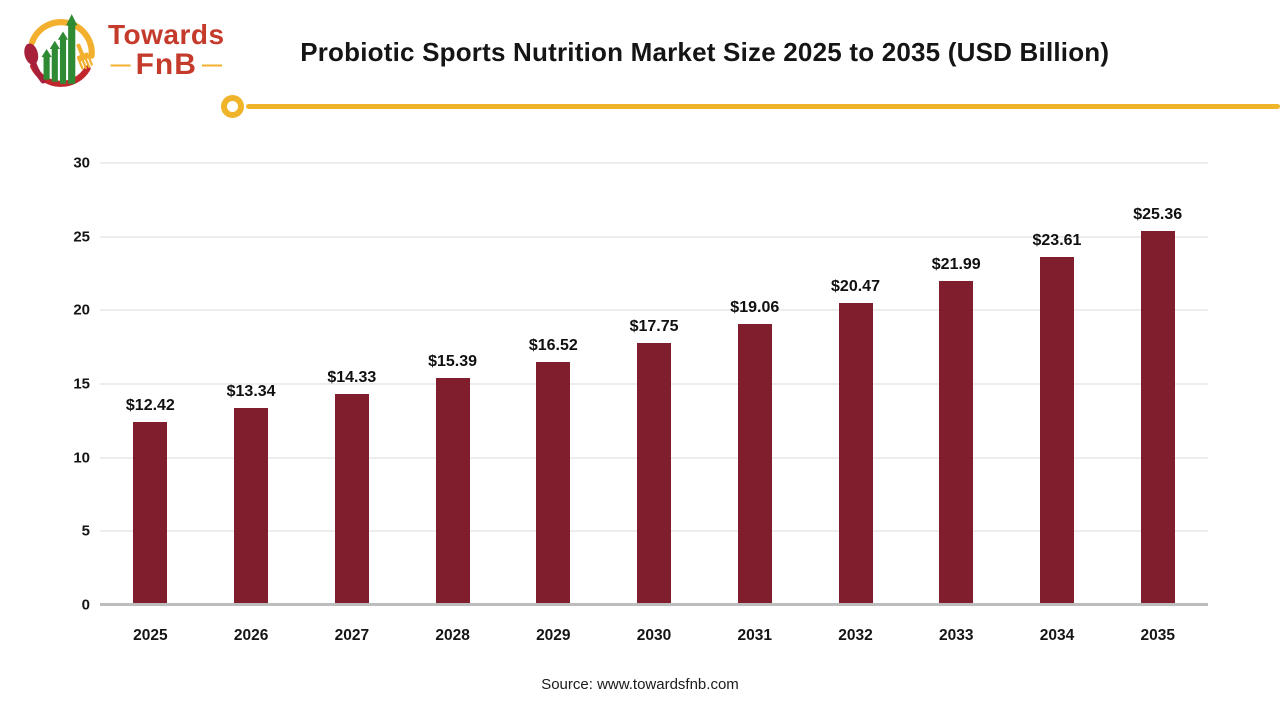 The width and height of the screenshot is (1280, 720). What do you see at coordinates (553, 345) in the screenshot?
I see `value-label-2029: $16.52` at bounding box center [553, 345].